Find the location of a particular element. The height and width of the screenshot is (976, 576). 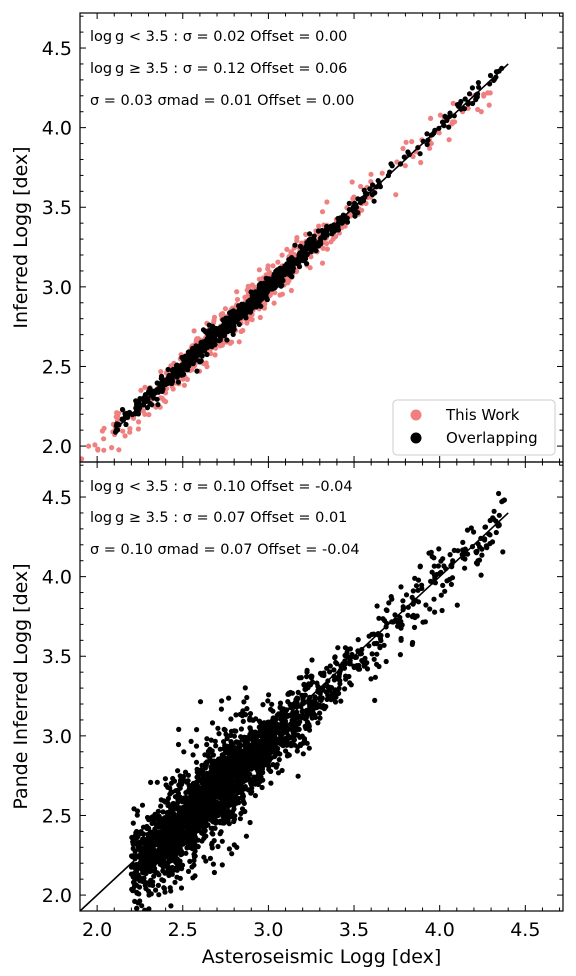

x-tick-label: 4.0 is located at coordinates (440, 930).